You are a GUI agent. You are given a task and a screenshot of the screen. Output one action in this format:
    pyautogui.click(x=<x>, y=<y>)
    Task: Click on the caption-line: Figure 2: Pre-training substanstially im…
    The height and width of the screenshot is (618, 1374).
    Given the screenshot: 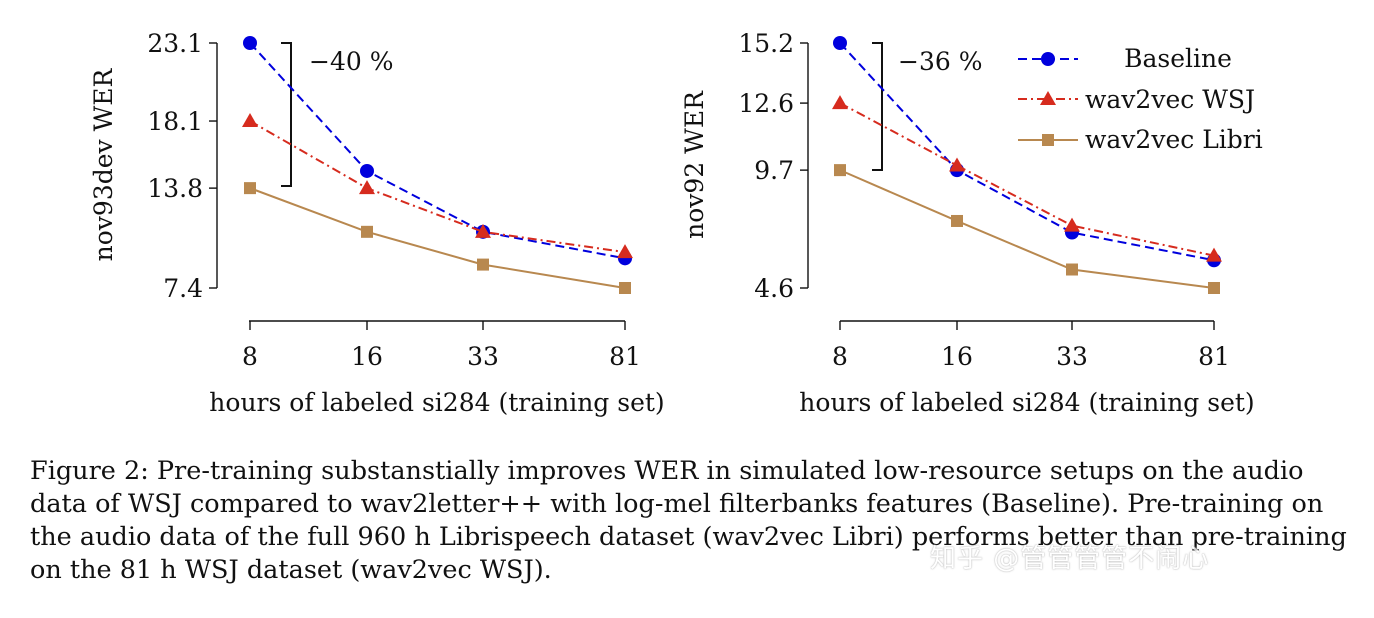 What is the action you would take?
    pyautogui.click(x=667, y=471)
    